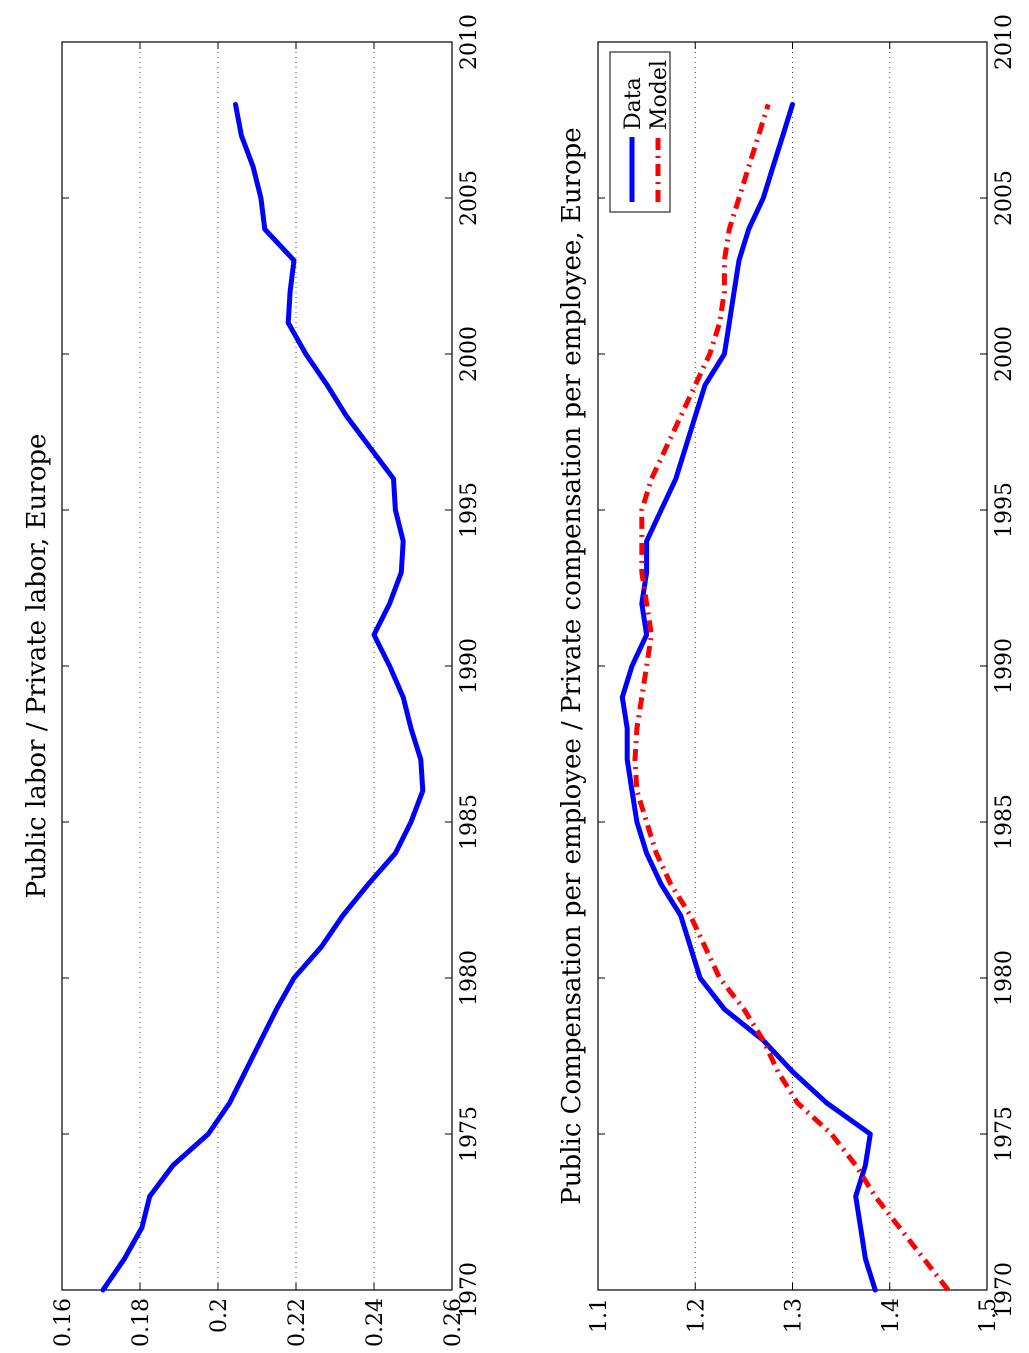 This screenshot has width=1029, height=1353. Describe the element at coordinates (794, 1315) in the screenshot. I see `y-tick-label: 1.3` at that location.